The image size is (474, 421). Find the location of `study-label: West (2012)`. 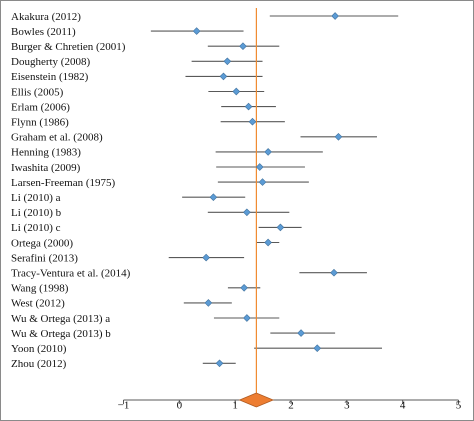

study-label: West (2012) is located at coordinates (38, 304).